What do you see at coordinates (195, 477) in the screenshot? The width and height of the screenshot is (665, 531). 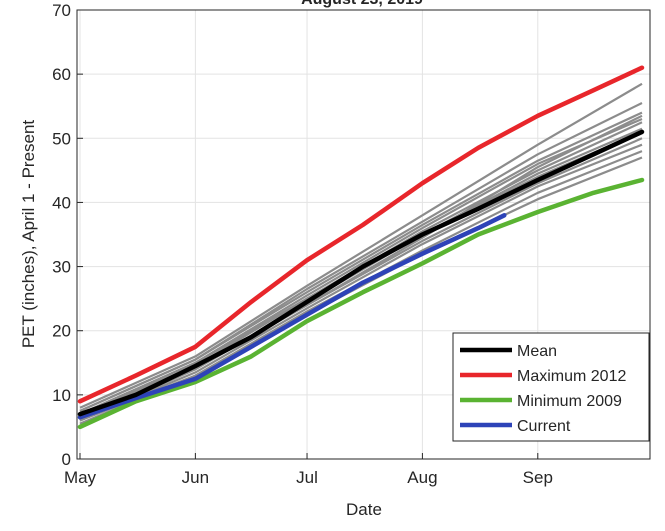 I see `x-tick-label: Jun` at bounding box center [195, 477].